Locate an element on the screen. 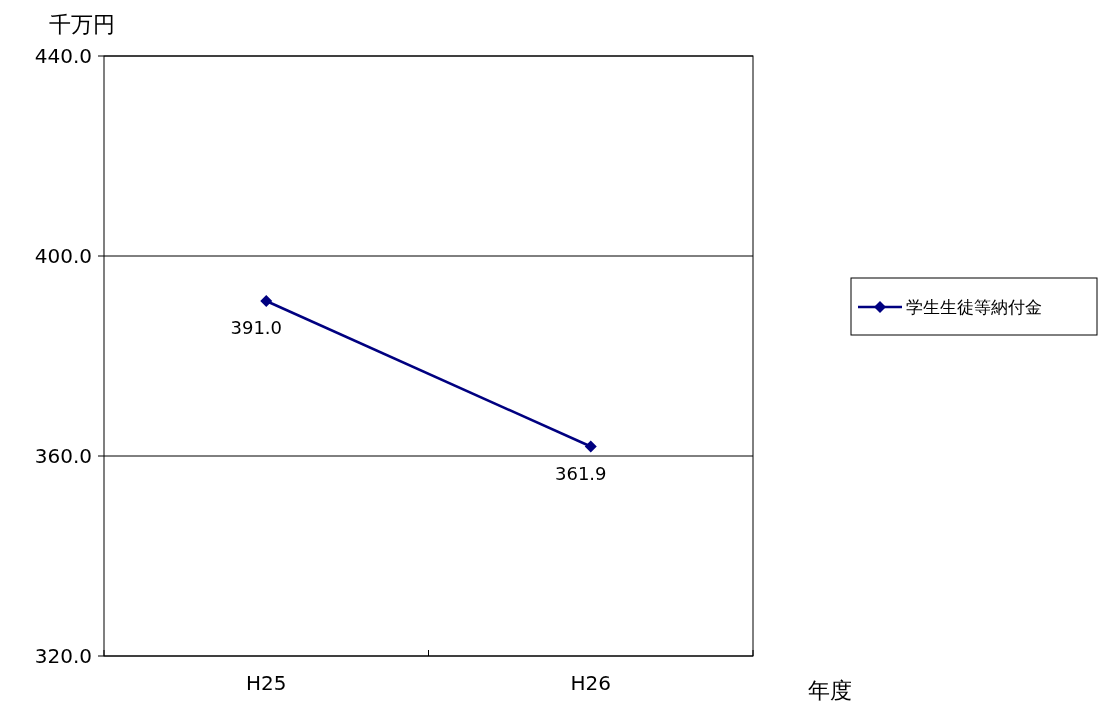 The width and height of the screenshot is (1101, 709). x-axis-title: 年度 is located at coordinates (830, 690).